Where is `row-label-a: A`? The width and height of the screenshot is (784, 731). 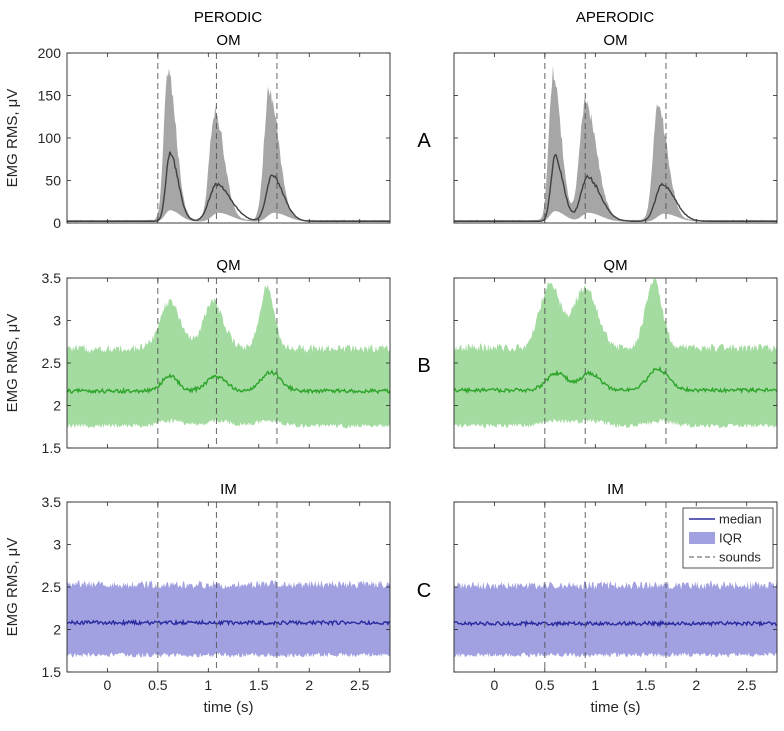 row-label-a: A is located at coordinates (424, 141).